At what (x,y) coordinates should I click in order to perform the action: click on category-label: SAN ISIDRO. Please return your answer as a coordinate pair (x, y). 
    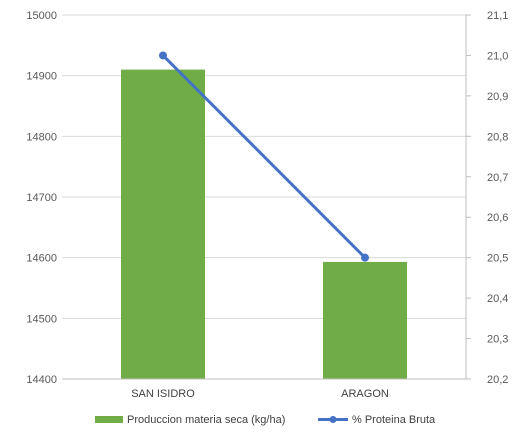
    Looking at the image, I should click on (163, 394).